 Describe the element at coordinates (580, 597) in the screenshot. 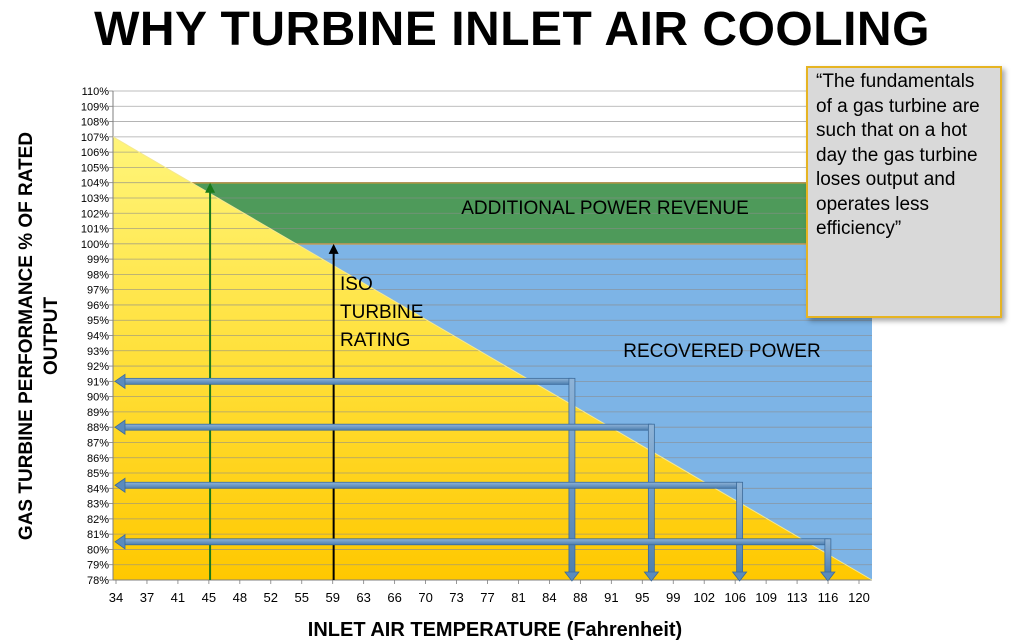

I see `x-tick-label: 88` at that location.